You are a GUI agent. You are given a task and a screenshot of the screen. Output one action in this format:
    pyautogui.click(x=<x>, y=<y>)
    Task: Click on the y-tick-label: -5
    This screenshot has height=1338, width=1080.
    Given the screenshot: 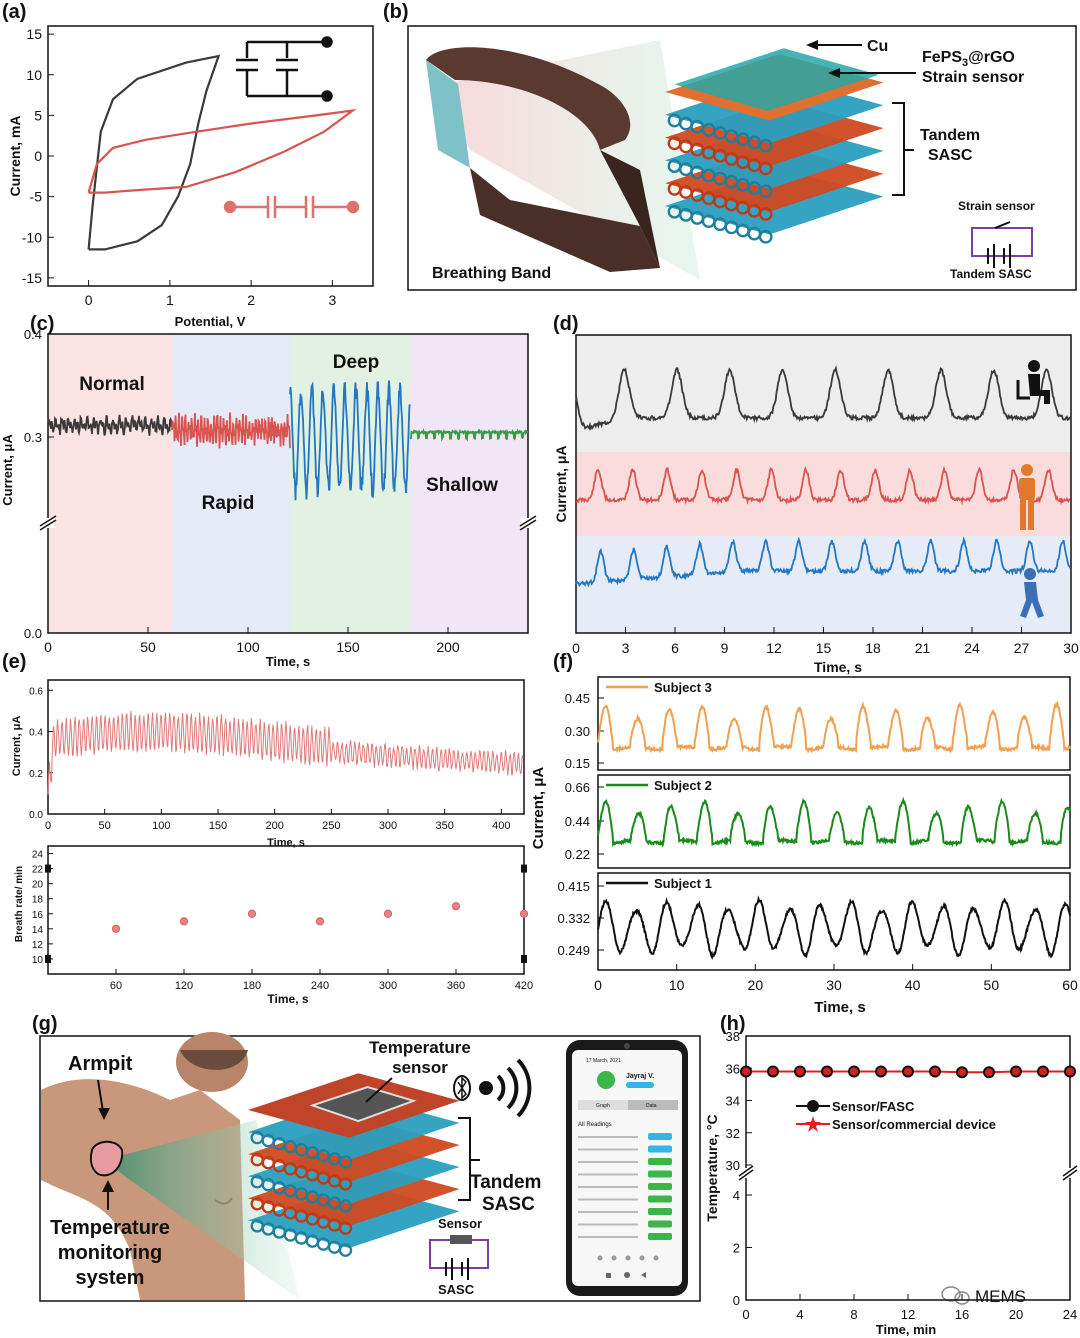 What is the action you would take?
    pyautogui.click(x=36, y=197)
    